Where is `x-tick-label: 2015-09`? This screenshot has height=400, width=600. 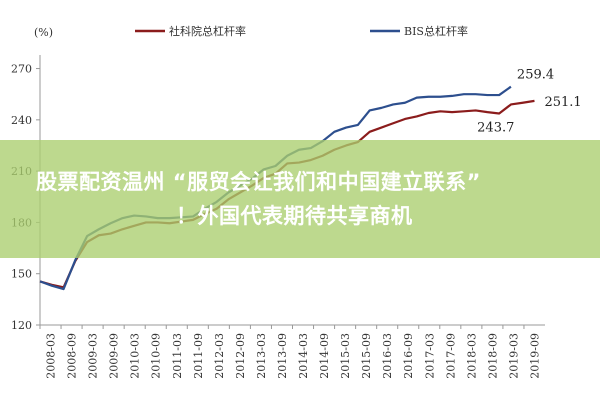
x-tick-label: 2015-09 is located at coordinates (366, 356).